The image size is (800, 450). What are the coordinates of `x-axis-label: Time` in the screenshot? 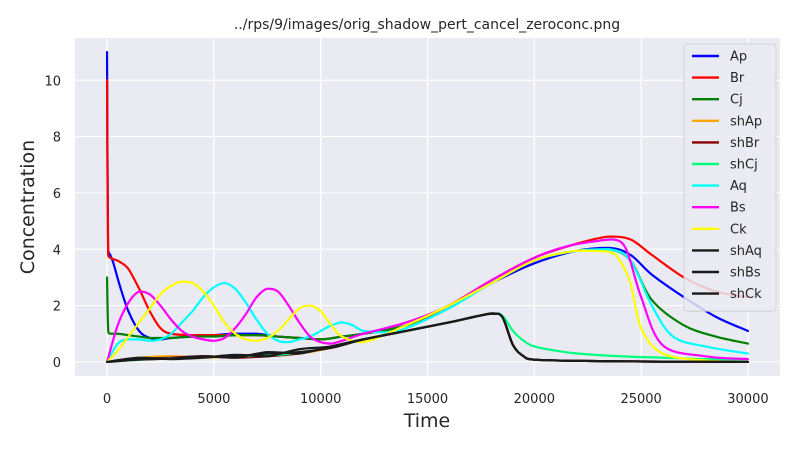 It's located at (427, 421).